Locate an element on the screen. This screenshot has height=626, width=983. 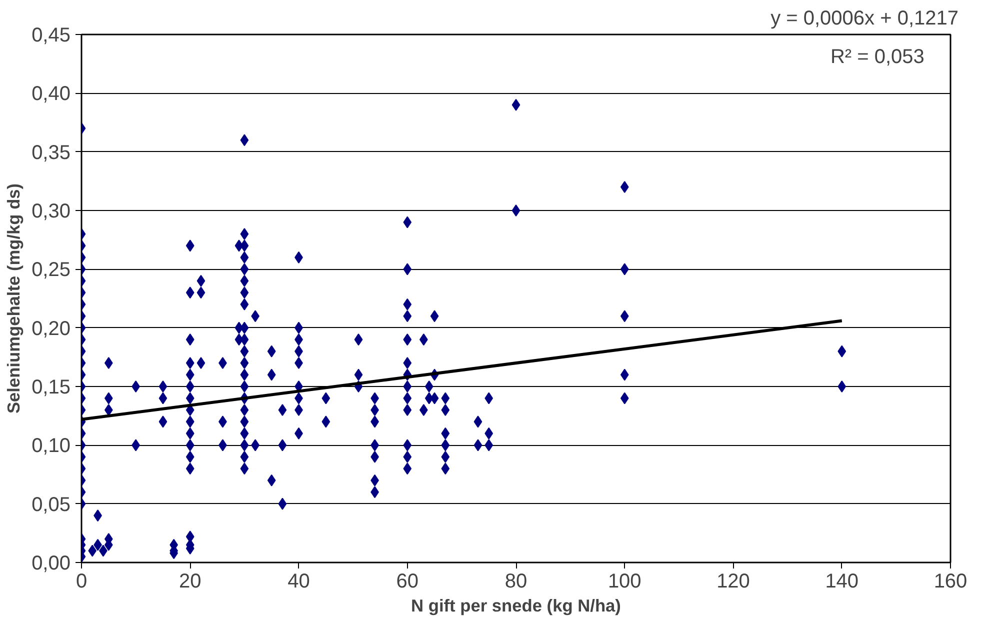
y-tick-label: 0,40 is located at coordinates (51, 94).